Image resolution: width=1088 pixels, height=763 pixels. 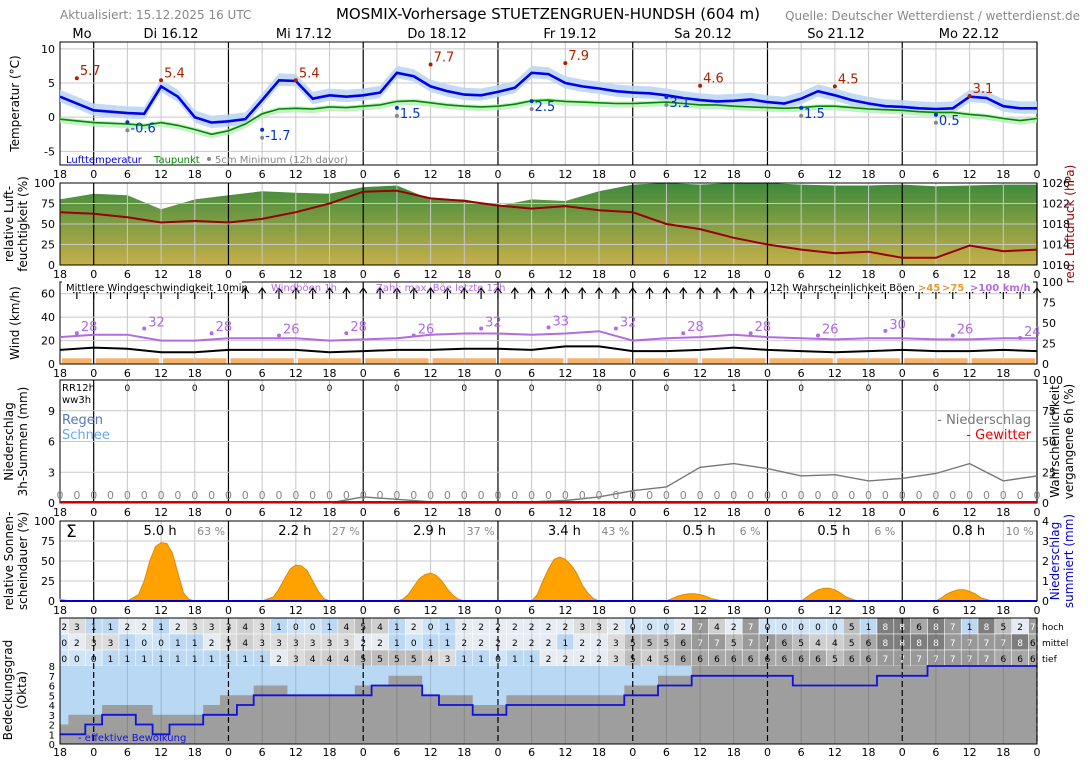 I want to click on y-tick-label: 9, so click(x=51, y=411).